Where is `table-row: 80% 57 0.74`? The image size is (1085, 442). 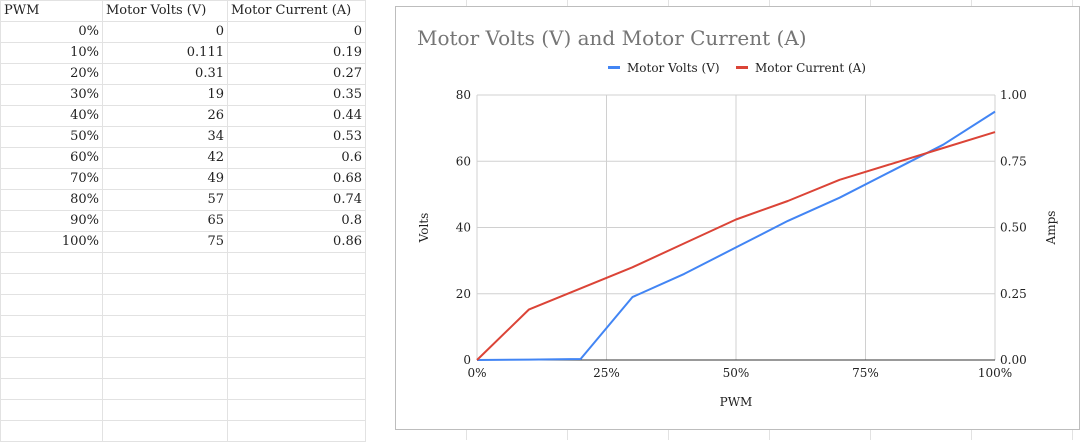 table-row: 80% 57 0.74 is located at coordinates (183, 200).